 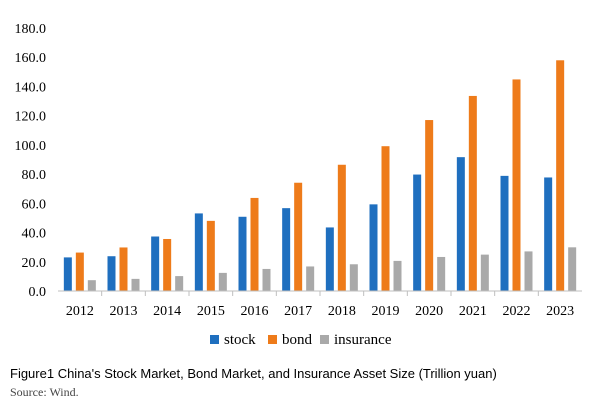 I want to click on x-tick-label: 2020, so click(x=429, y=311).